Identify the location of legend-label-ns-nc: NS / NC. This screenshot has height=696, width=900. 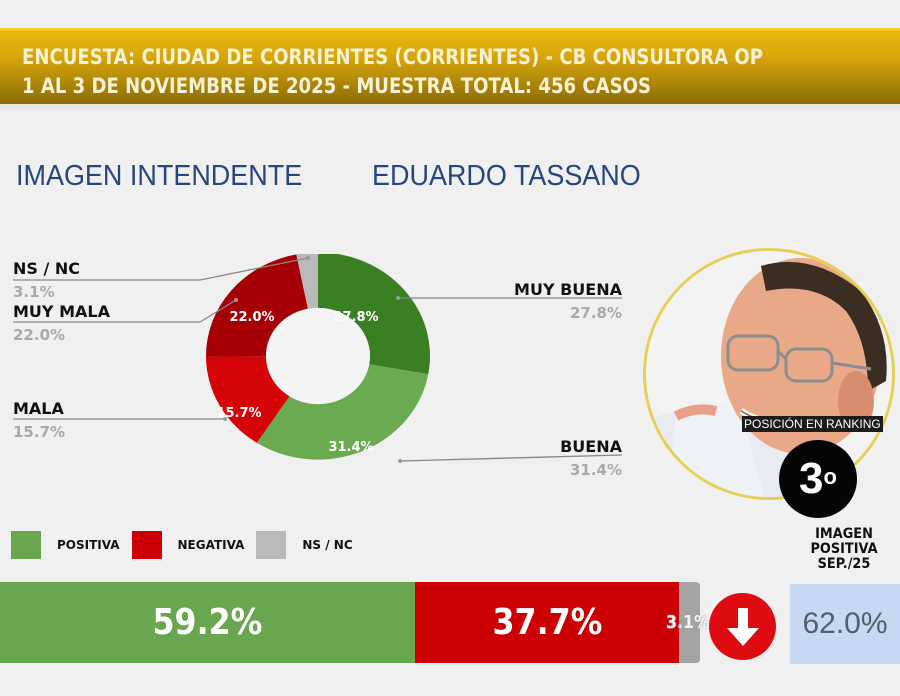
(327, 545).